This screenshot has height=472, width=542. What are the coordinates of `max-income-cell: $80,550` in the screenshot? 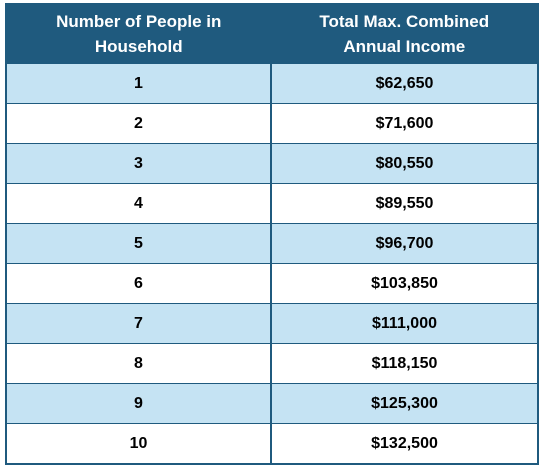 It's located at (404, 163).